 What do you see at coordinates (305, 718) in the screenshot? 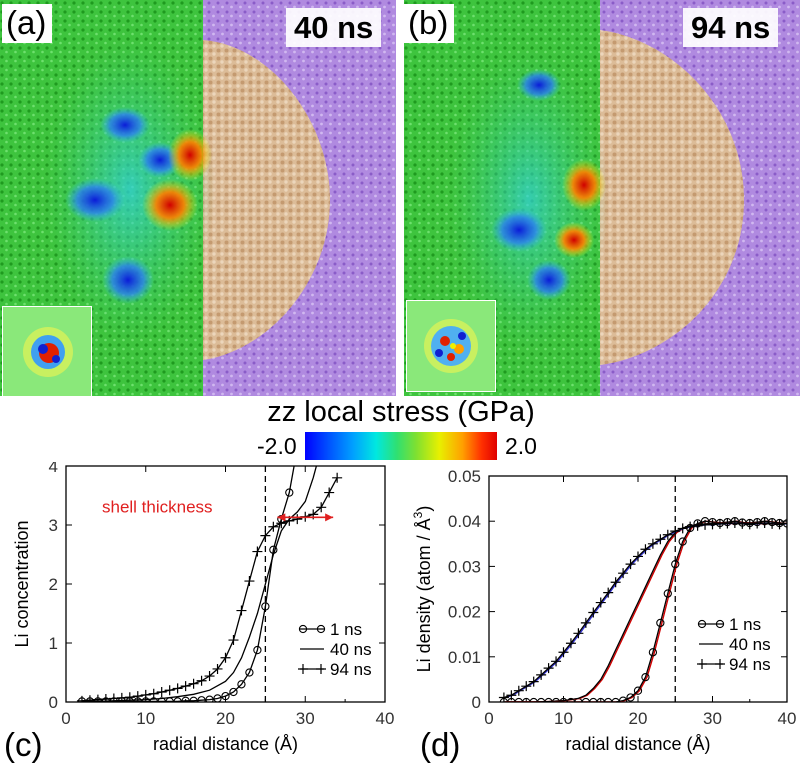
I see `chart-c-xtick-label: 30` at bounding box center [305, 718].